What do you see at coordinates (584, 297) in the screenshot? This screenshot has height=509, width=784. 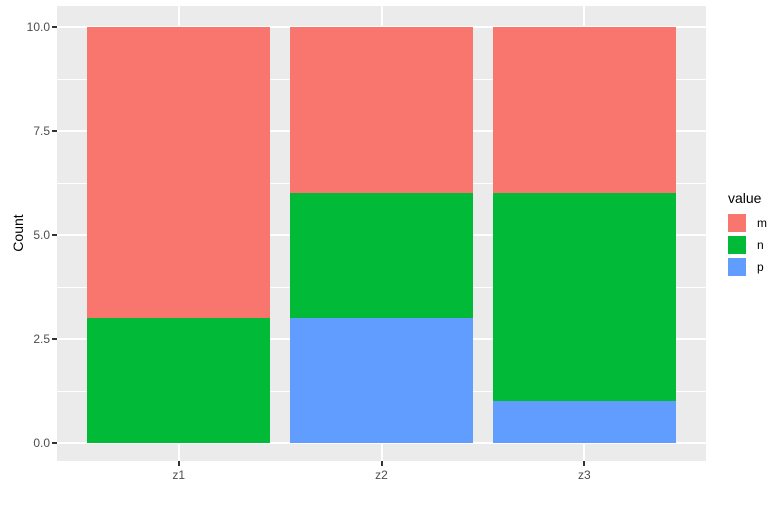 I see `bar-segment-z3-n` at bounding box center [584, 297].